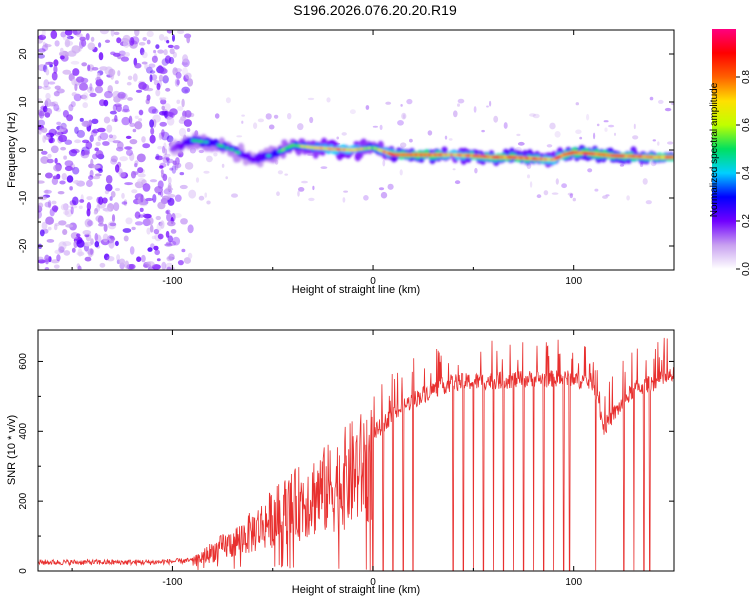 This screenshot has height=600, width=750. Describe the element at coordinates (743, 173) in the screenshot. I see `colorbar-ticks: 0.0 0.2 0.4 0.6 0.8` at that location.